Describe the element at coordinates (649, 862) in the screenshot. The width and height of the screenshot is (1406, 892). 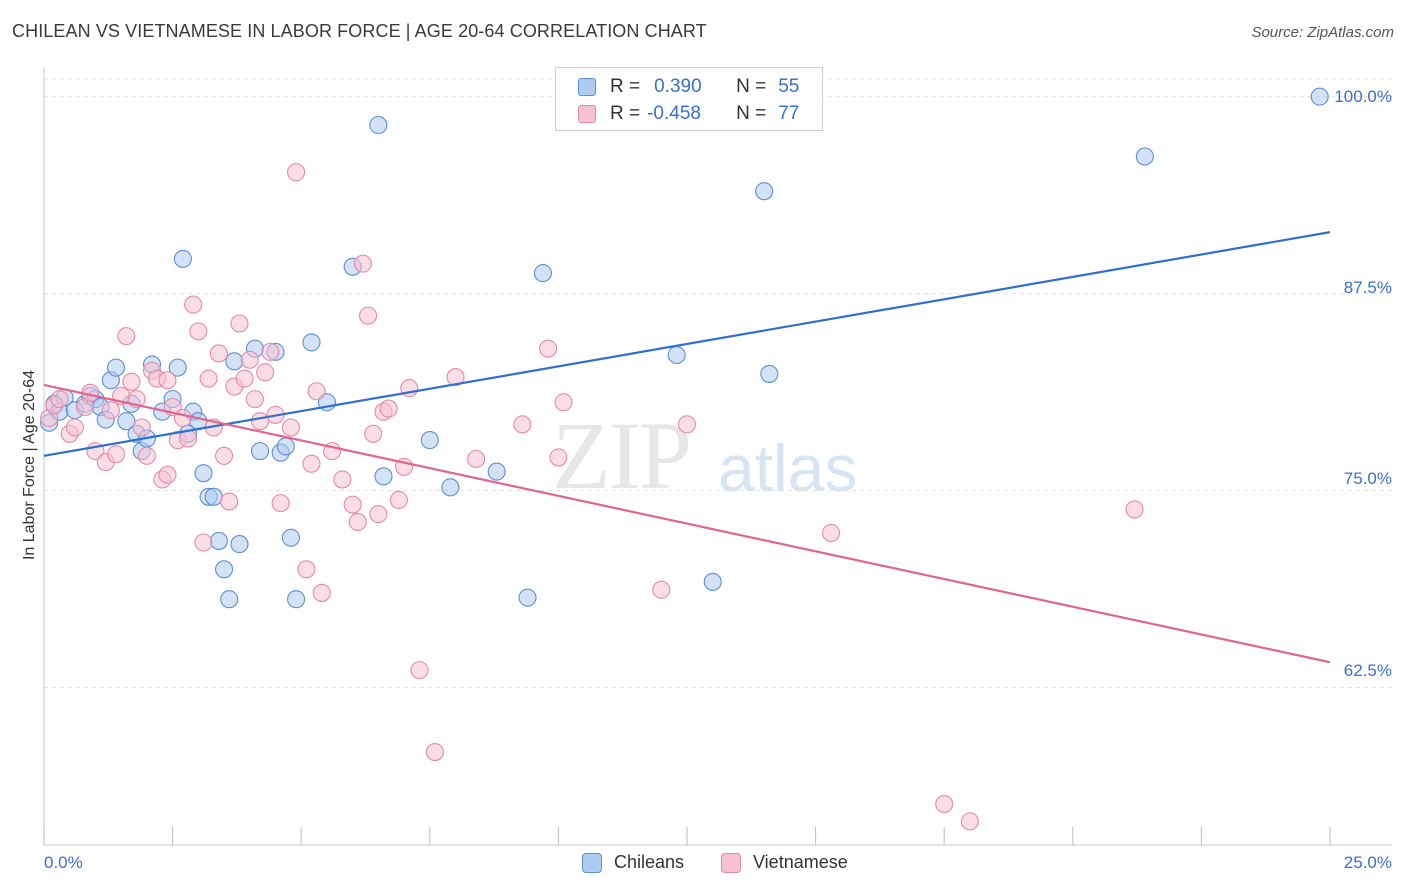
I see `legend-label-chileans: Chileans` at that location.